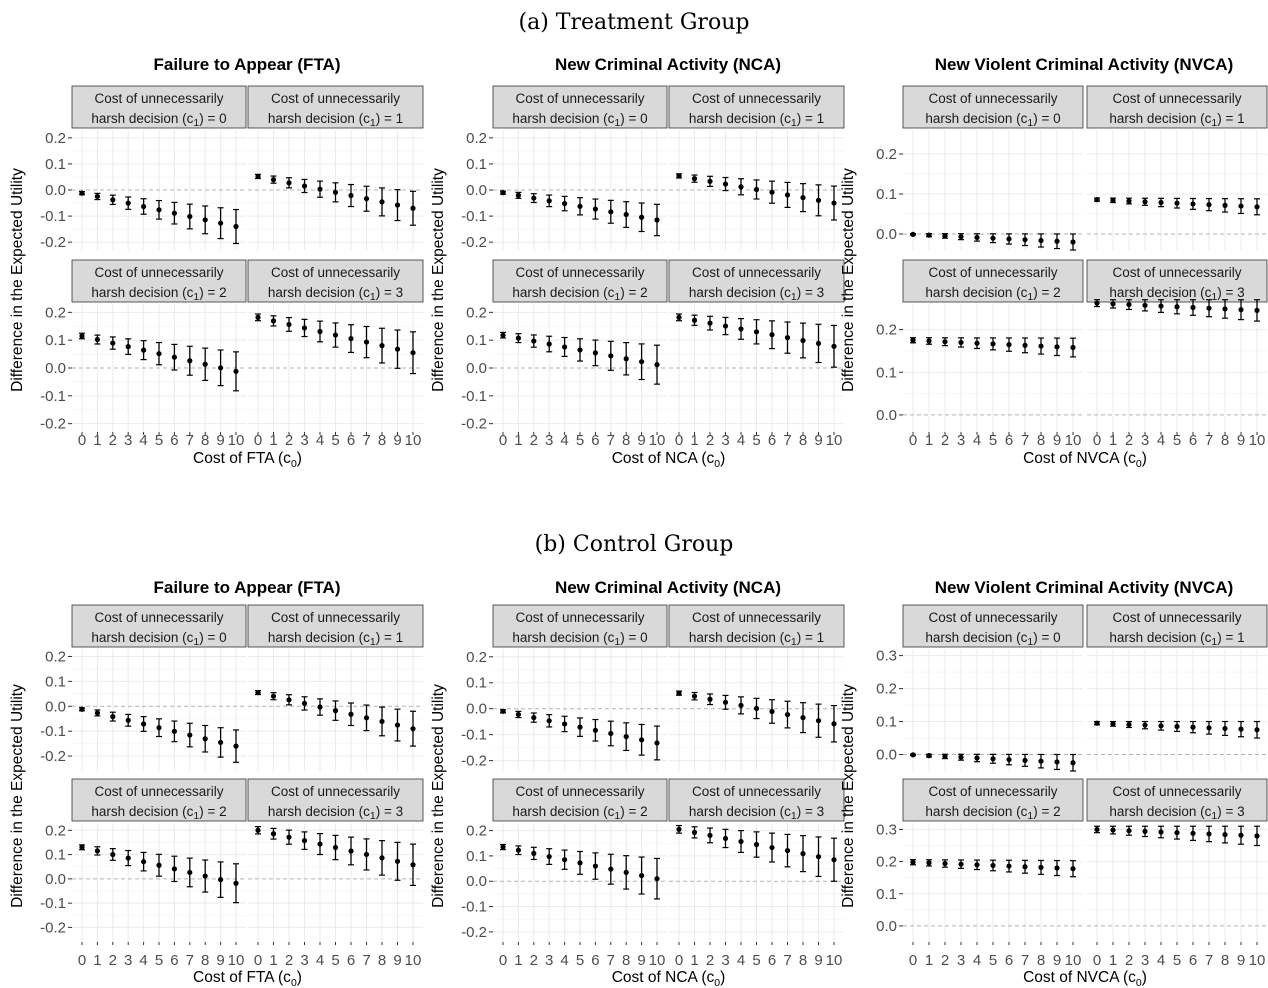  Describe the element at coordinates (236, 960) in the screenshot. I see `x-tick-label: 10` at that location.